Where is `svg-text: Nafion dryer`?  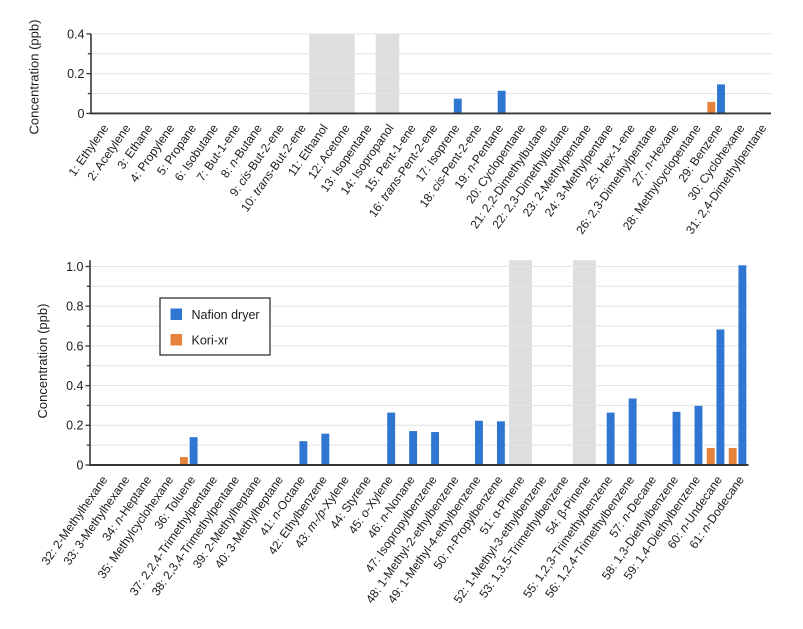 svg-text: Nafion dryer is located at coordinates (226, 315).